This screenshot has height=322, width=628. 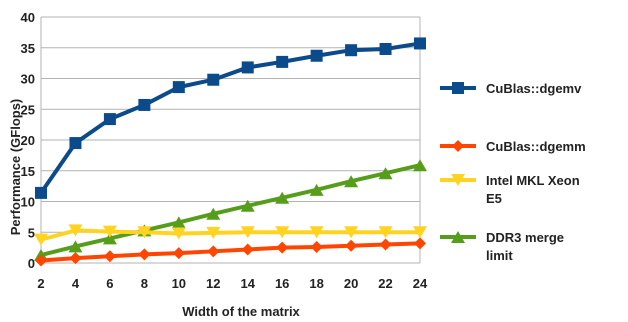 I want to click on y-axis-title: Performance (GFlops), so click(x=15, y=167).